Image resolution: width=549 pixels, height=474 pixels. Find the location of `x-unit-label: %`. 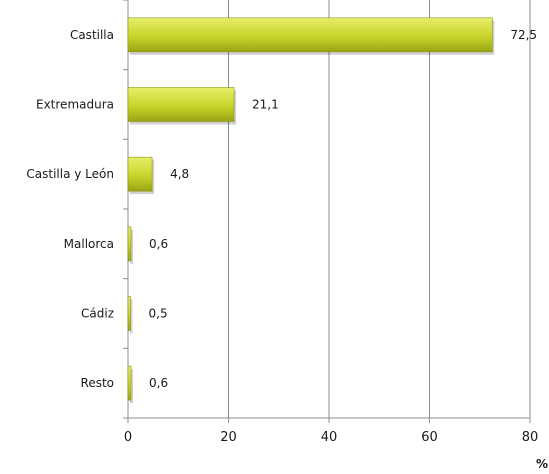

x-unit-label: % is located at coordinates (542, 464).